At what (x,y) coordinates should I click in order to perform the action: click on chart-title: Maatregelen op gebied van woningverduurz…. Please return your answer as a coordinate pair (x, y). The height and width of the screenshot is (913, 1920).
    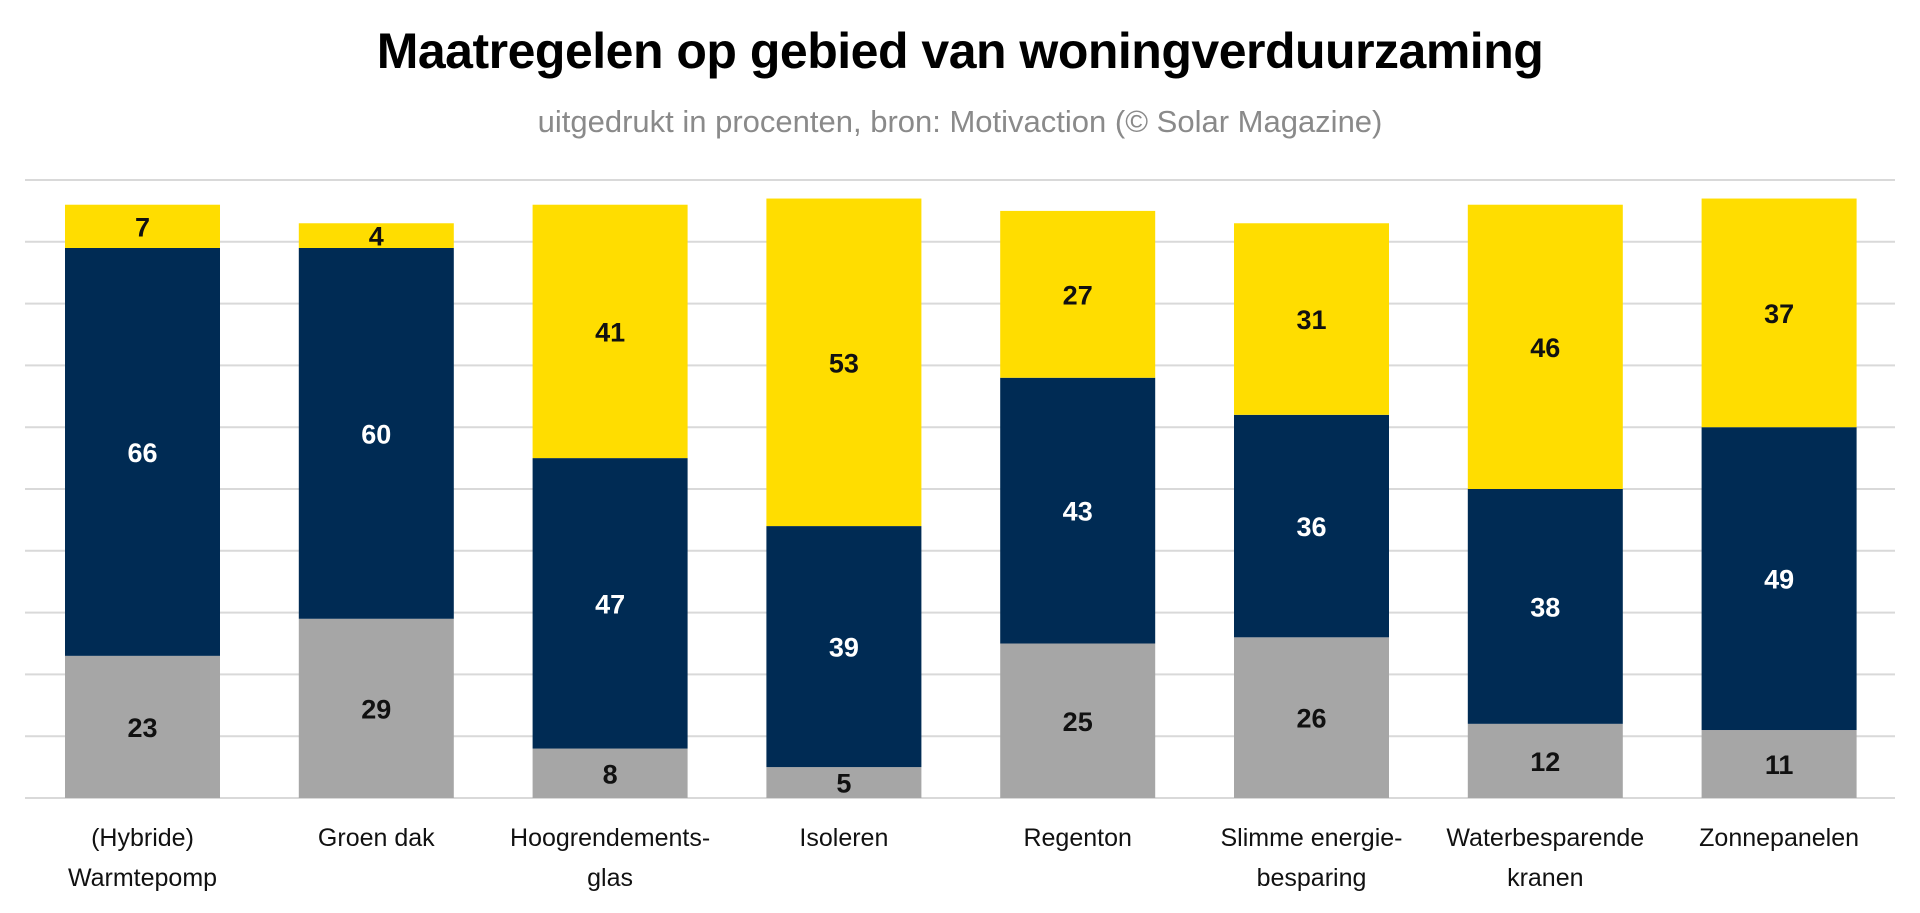
    Looking at the image, I should click on (960, 51).